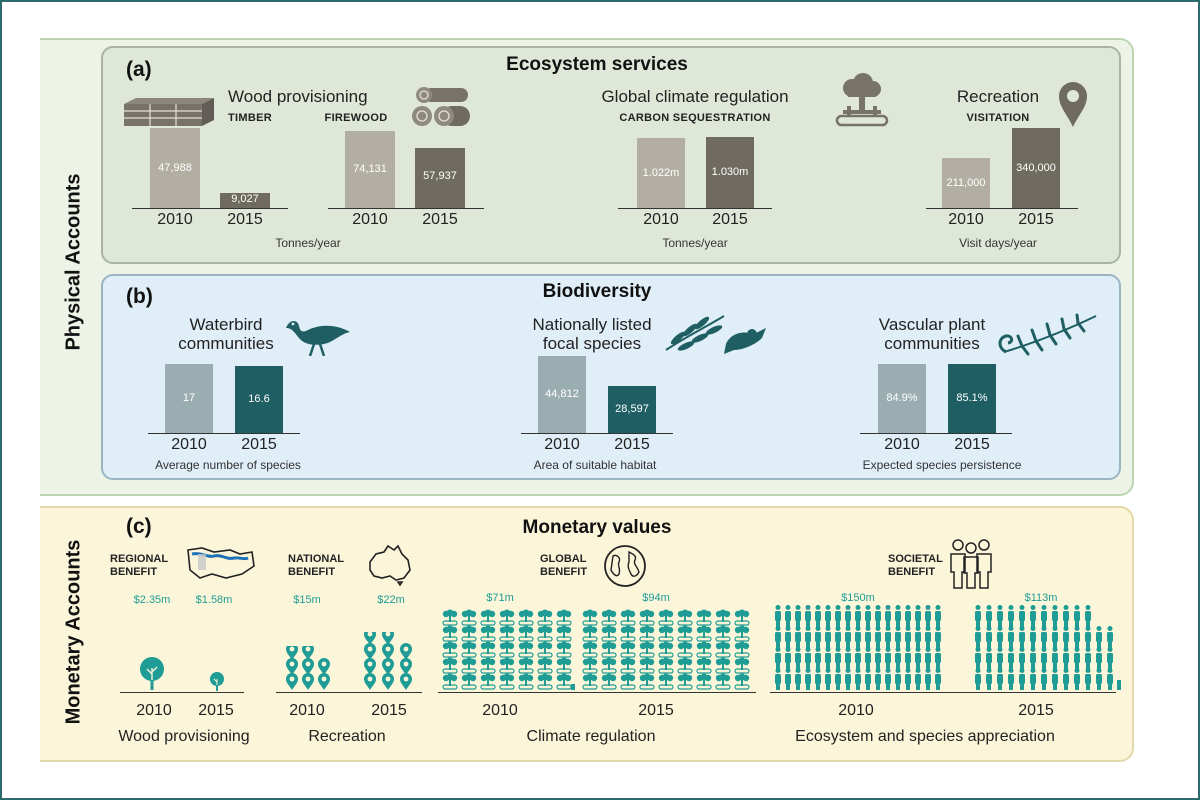  Describe the element at coordinates (349, 692) in the screenshot. I see `national-axis` at that location.